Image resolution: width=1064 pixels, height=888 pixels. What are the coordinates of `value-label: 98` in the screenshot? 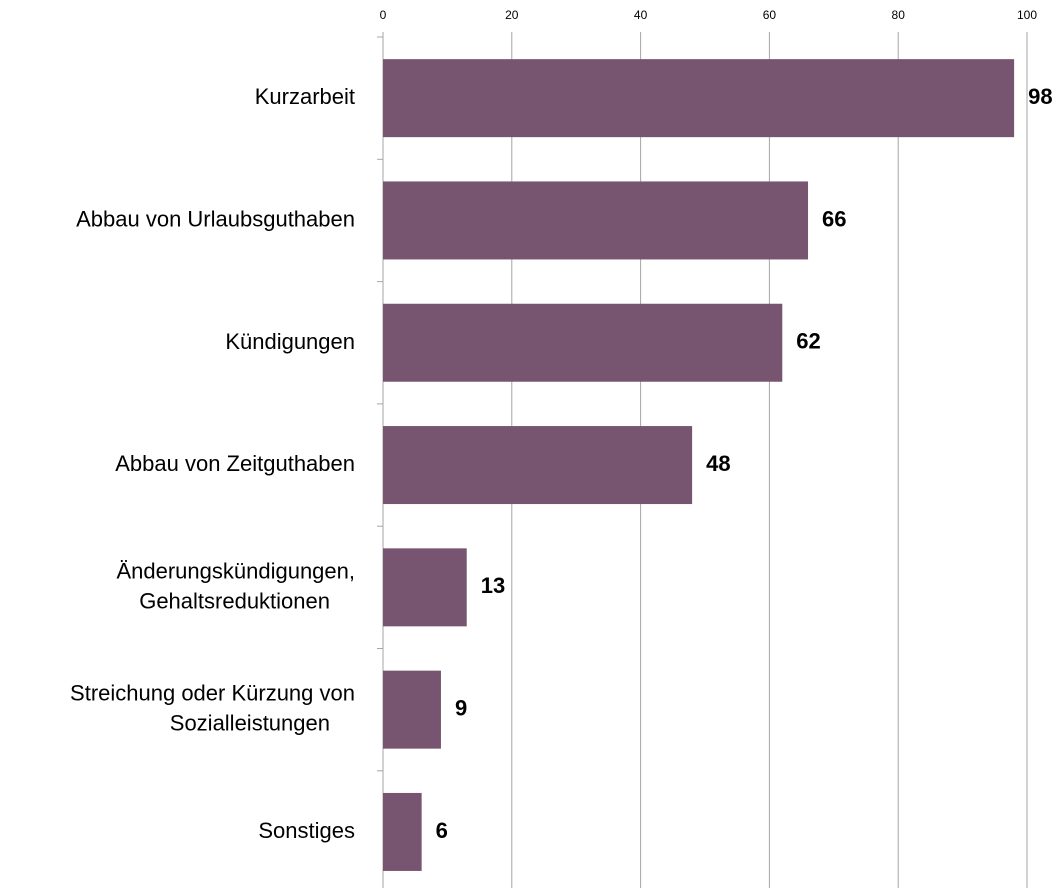 It's located at (1040, 96).